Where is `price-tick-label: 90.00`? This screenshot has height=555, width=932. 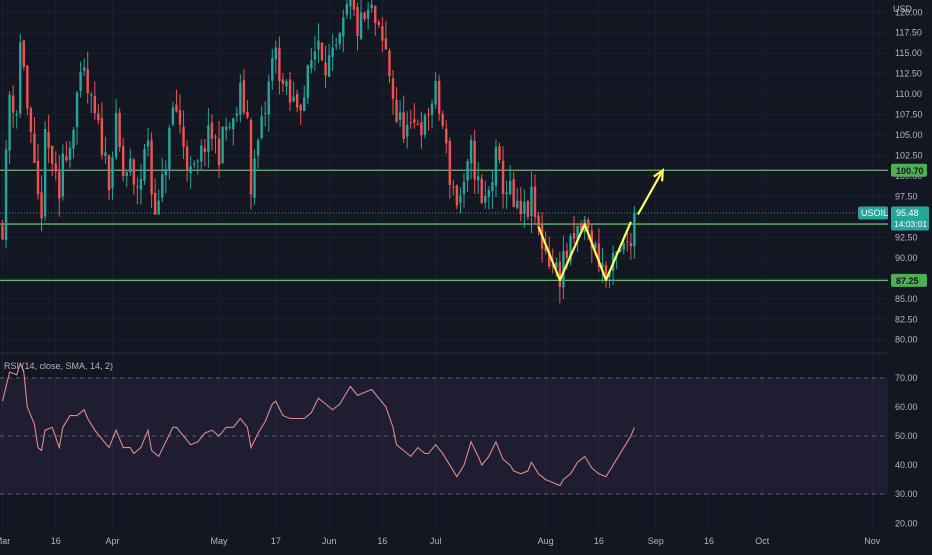 price-tick-label: 90.00 is located at coordinates (906, 258).